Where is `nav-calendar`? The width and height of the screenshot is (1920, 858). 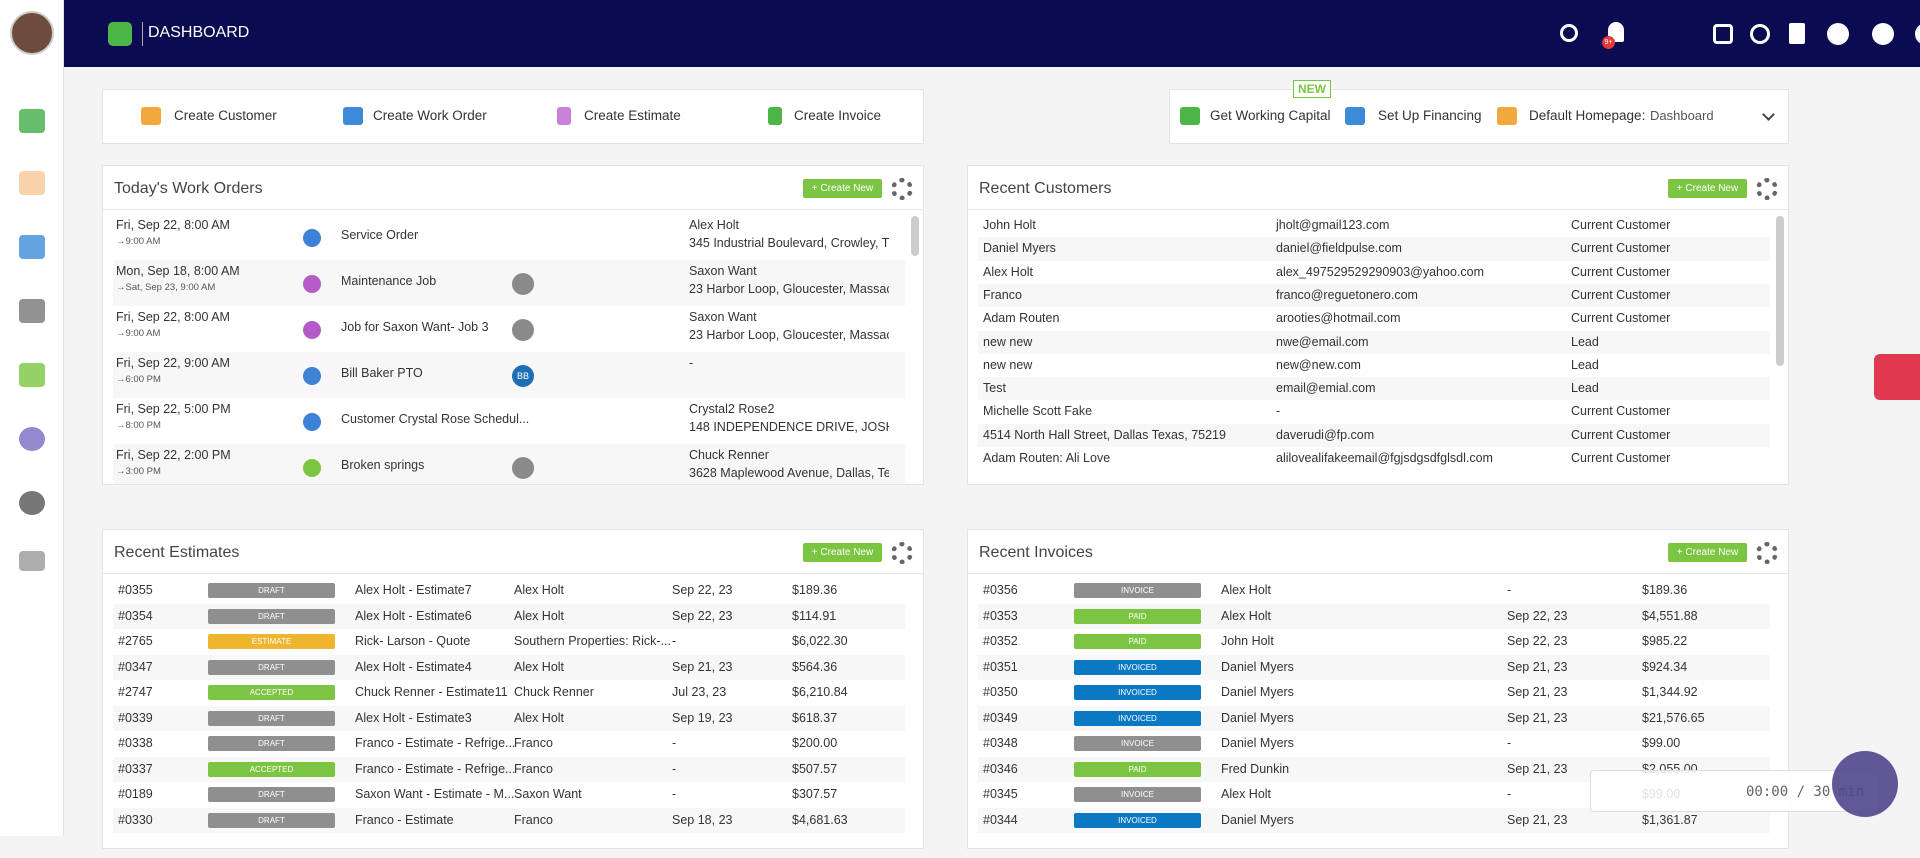 nav-calendar is located at coordinates (32, 247).